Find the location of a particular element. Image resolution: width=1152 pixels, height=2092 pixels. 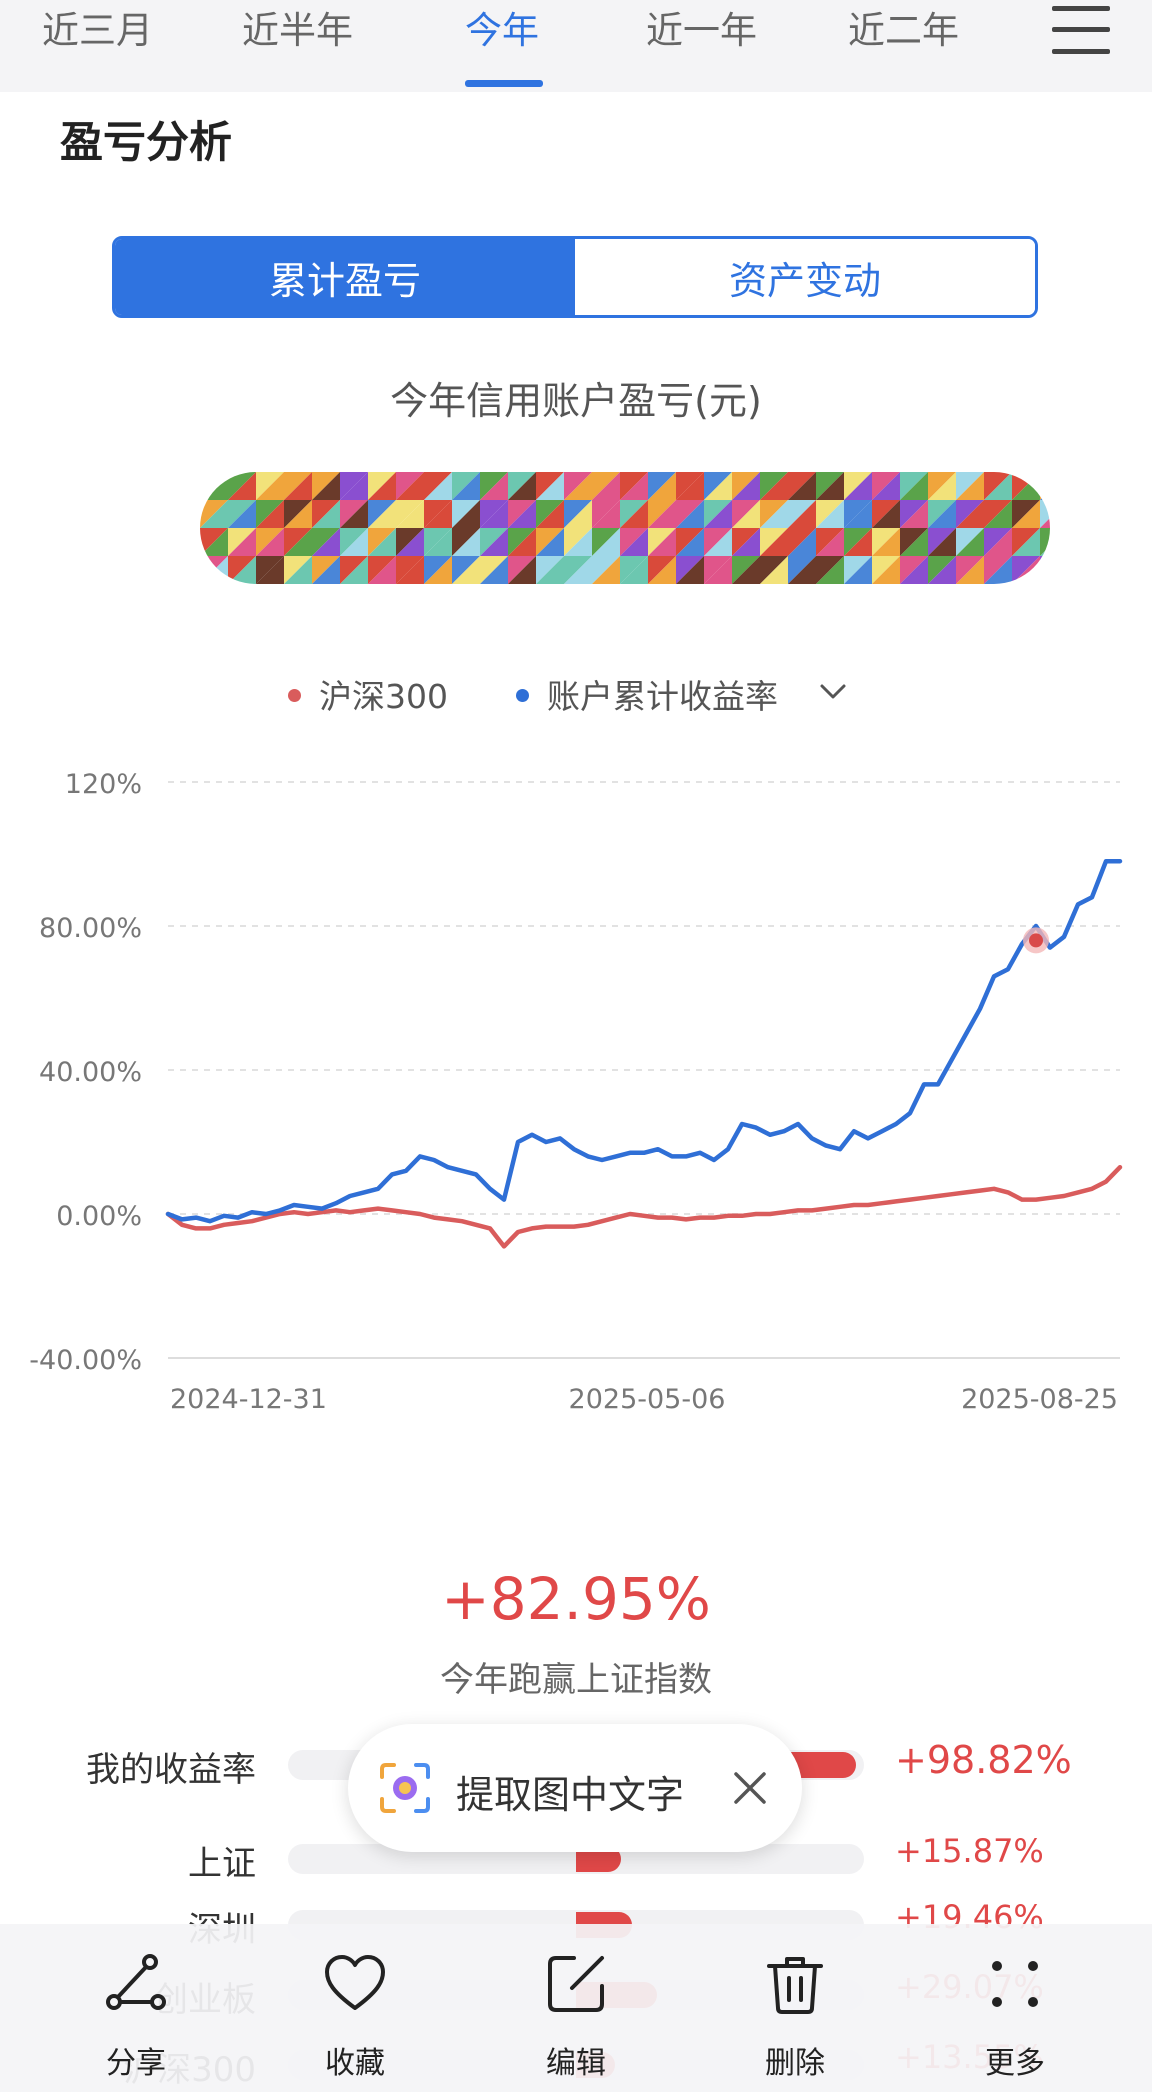

edit-button: 编辑 is located at coordinates (576, 2008).